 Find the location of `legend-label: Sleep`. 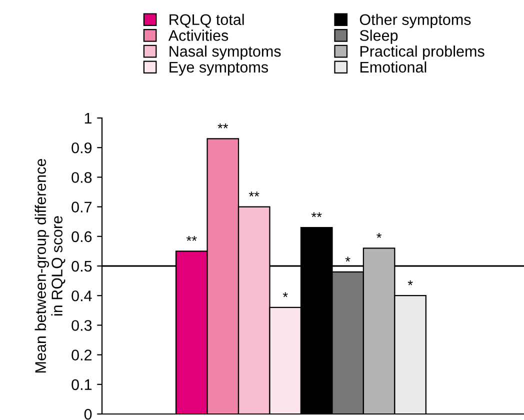

legend-label: Sleep is located at coordinates (379, 37).